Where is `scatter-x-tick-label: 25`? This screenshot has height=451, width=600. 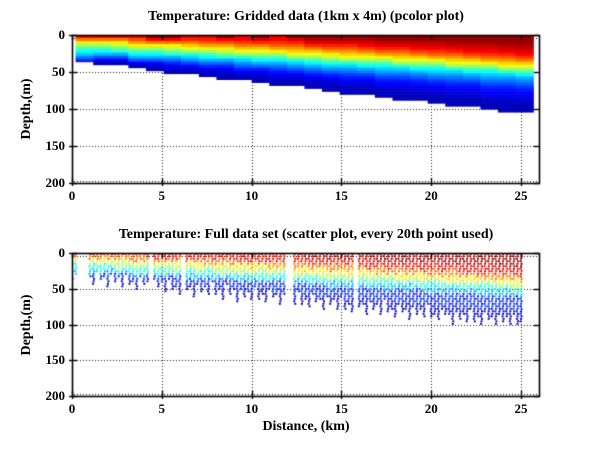 scatter-x-tick-label: 25 is located at coordinates (521, 408).